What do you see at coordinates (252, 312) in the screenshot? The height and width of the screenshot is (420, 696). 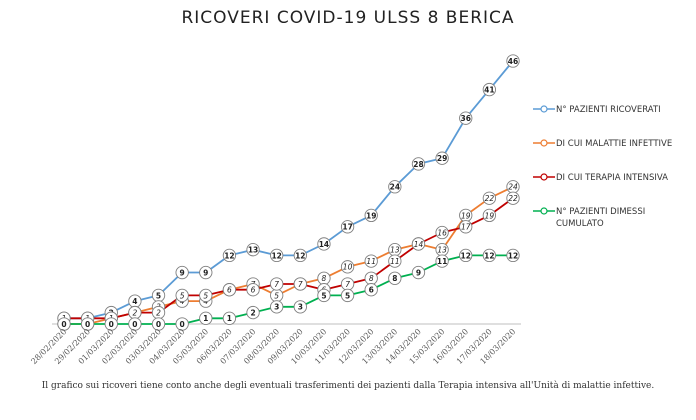 I see `data-label: 2` at bounding box center [252, 312].